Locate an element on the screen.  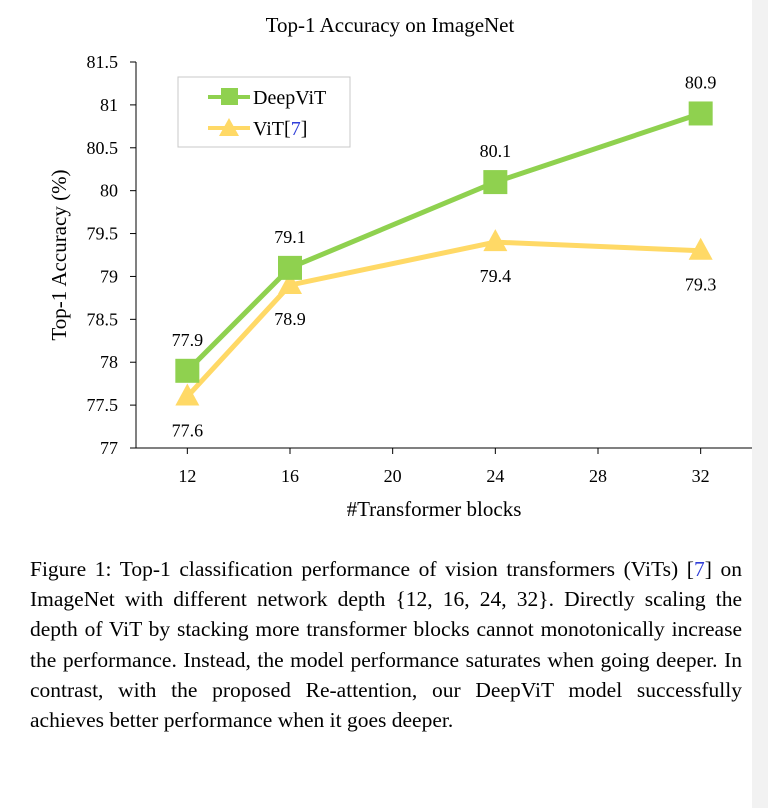
x-tick-label: 28 is located at coordinates (598, 476).